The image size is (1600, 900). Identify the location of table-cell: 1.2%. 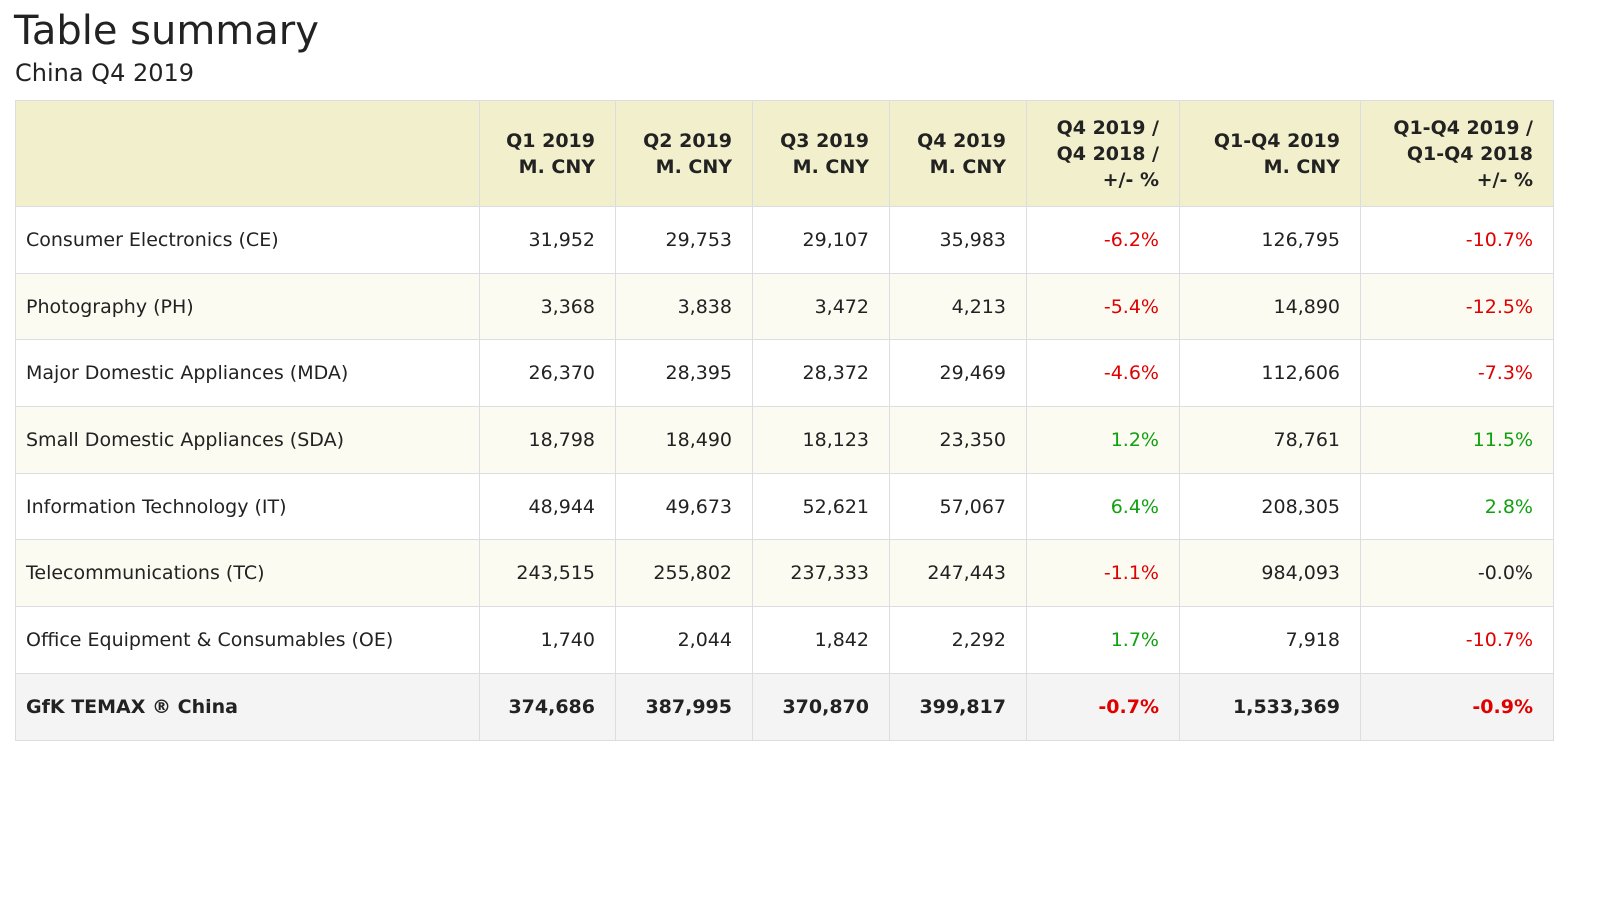
(1103, 440).